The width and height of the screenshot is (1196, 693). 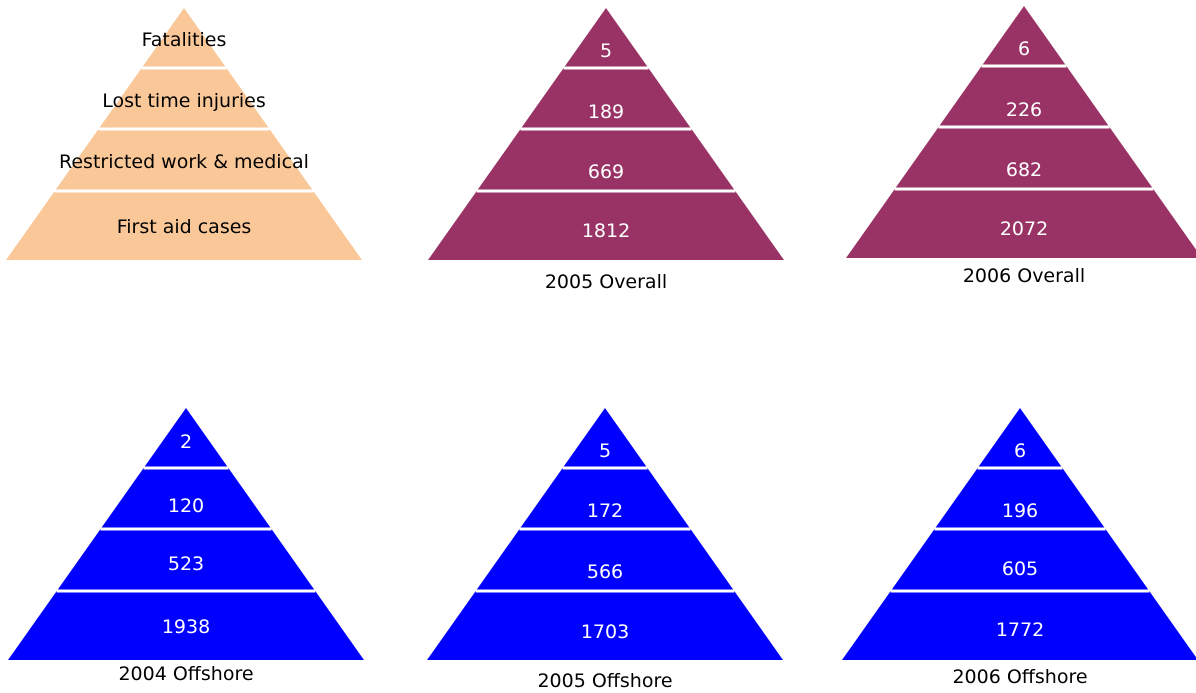 What do you see at coordinates (606, 112) in the screenshot?
I see `value-lost-time-injuries: 189` at bounding box center [606, 112].